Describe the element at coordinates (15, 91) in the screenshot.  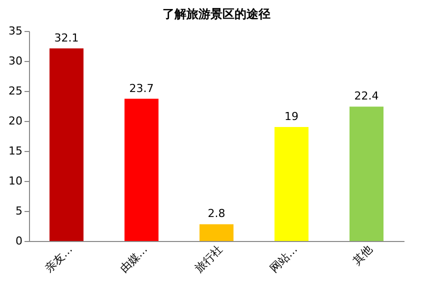
I see `y-tick-label: 25` at that location.